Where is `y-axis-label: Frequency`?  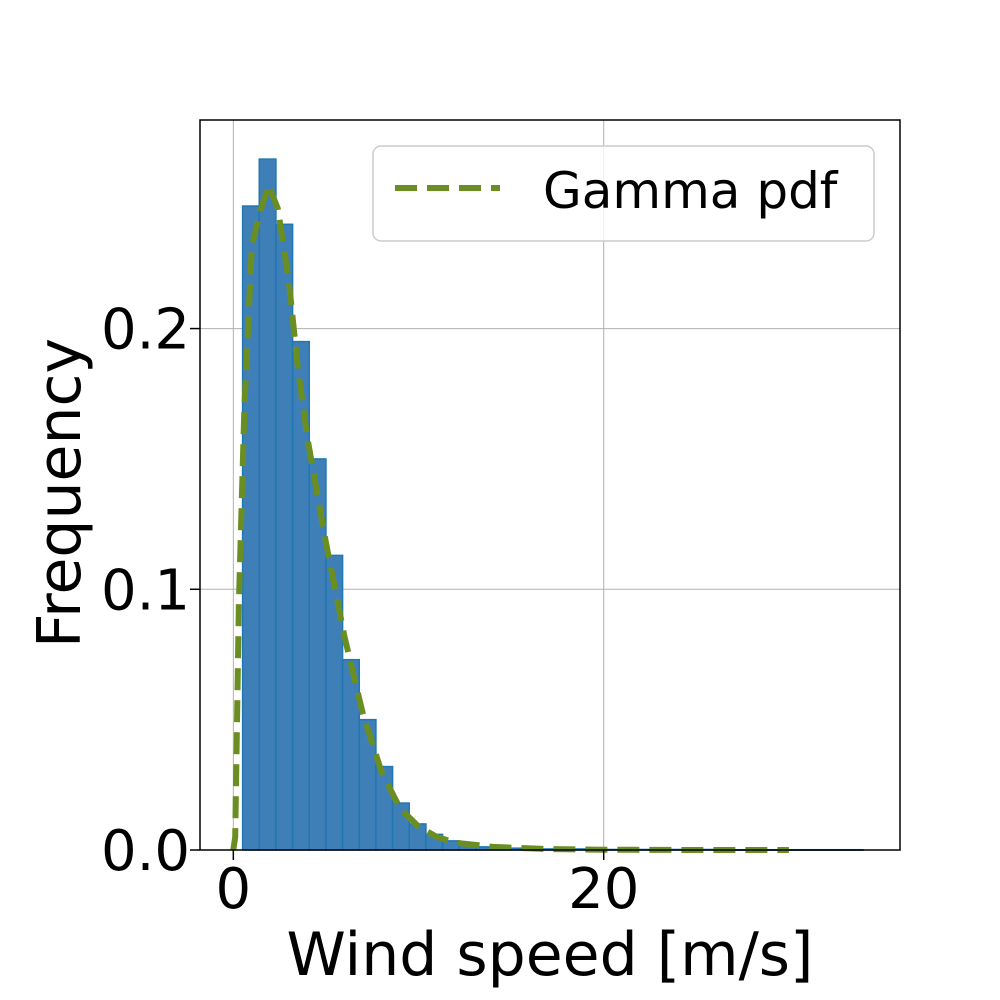
y-axis-label: Frequency is located at coordinates (60, 493).